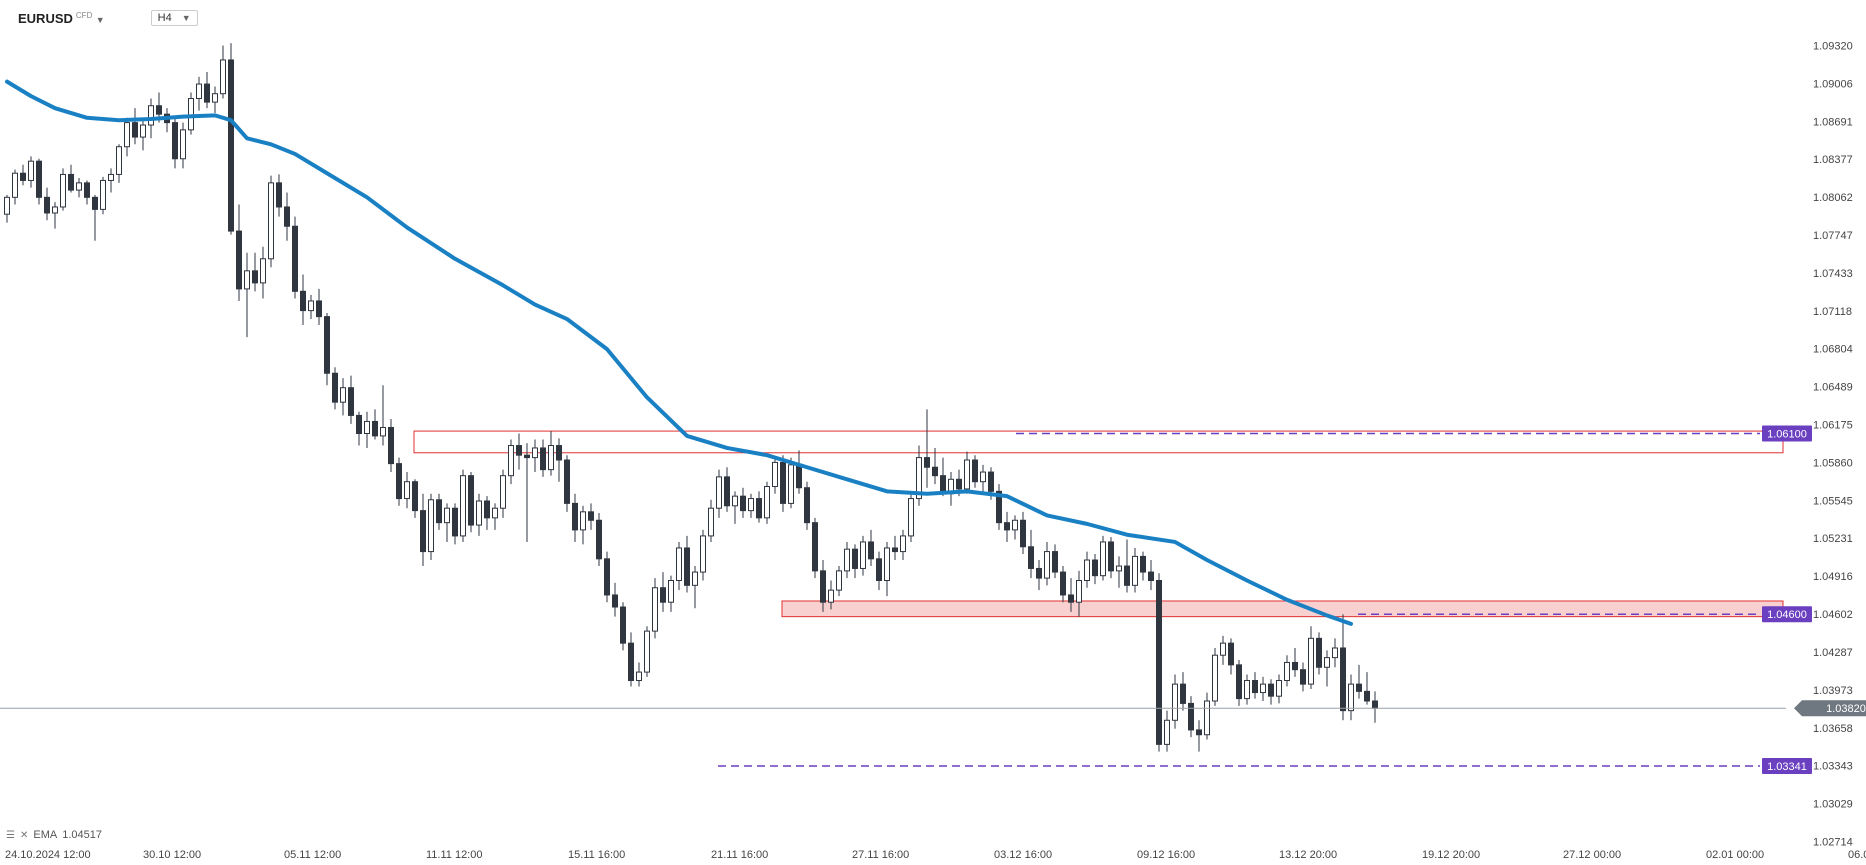  What do you see at coordinates (1787, 615) in the screenshot?
I see `level-label: 1.04600` at bounding box center [1787, 615].